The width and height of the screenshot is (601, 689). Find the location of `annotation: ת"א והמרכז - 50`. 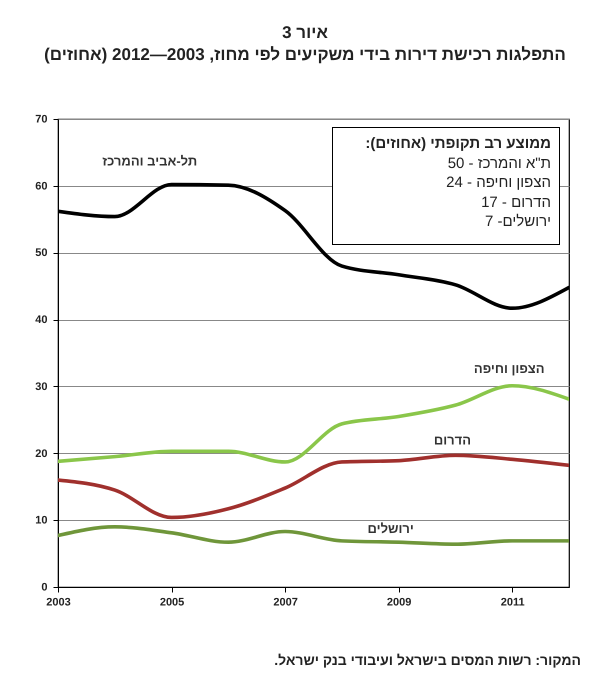

annotation: ת"א והמרכז - 50 is located at coordinates (498, 163).